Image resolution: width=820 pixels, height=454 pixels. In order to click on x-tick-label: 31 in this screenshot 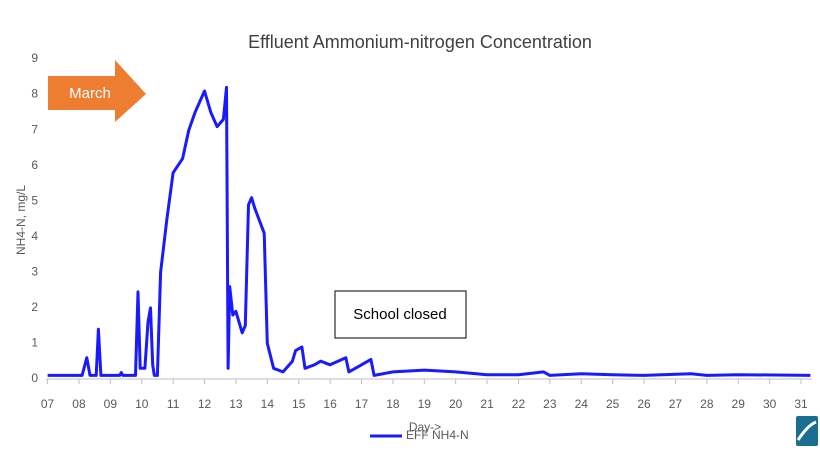, I will do `click(801, 404)`.